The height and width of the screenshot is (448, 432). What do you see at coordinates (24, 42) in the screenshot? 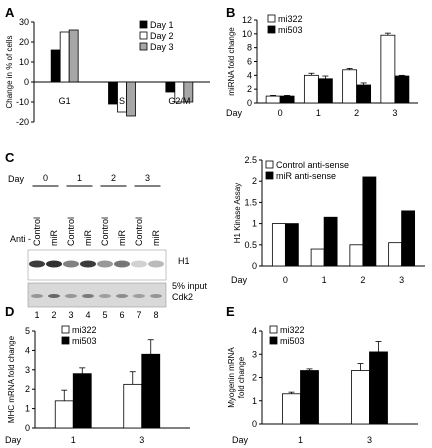
I see `y-tick-label: 20` at bounding box center [24, 42].